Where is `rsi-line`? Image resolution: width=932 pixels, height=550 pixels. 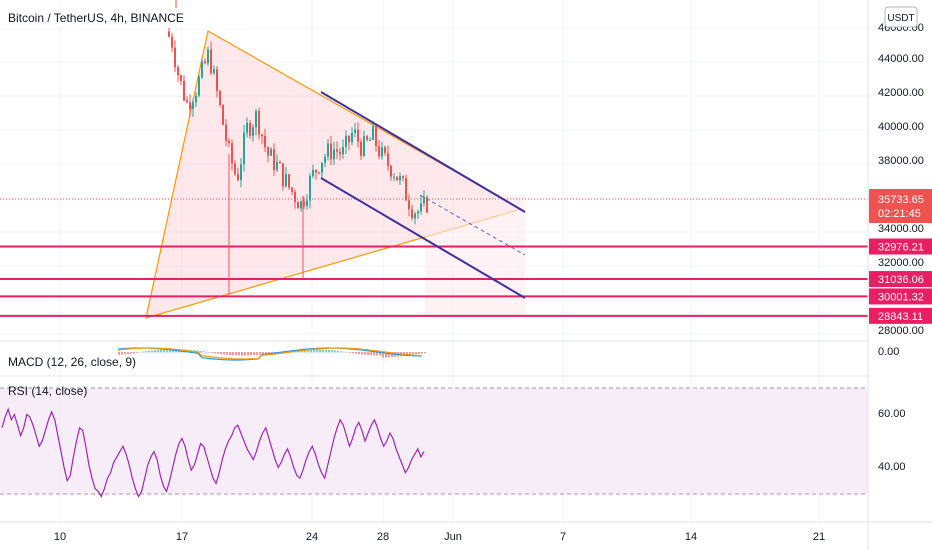 rsi-line is located at coordinates (213, 452).